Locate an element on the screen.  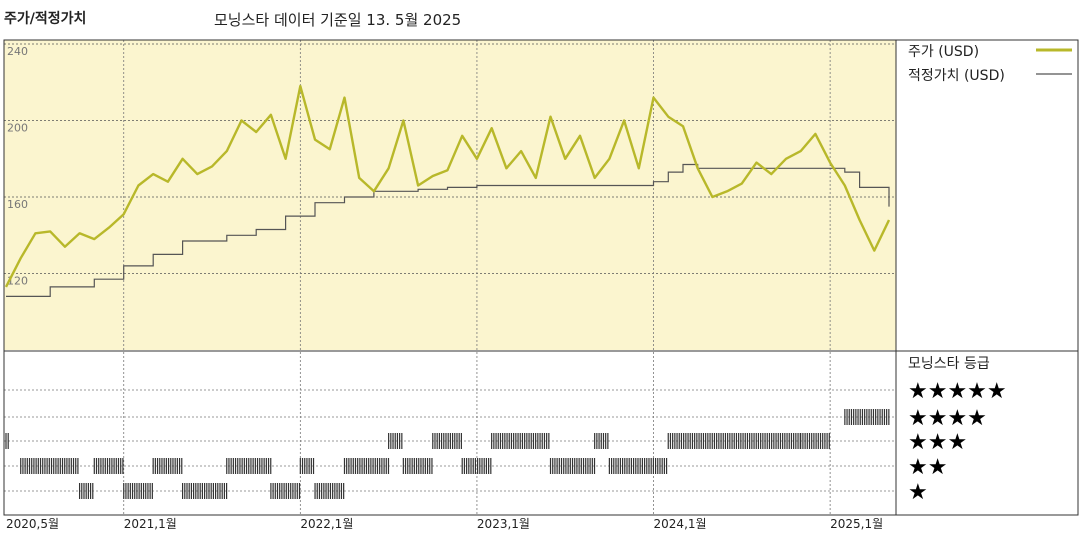
rating-star-labels: ★★★★★★★★★★★★★★★ is located at coordinates (957, 442).